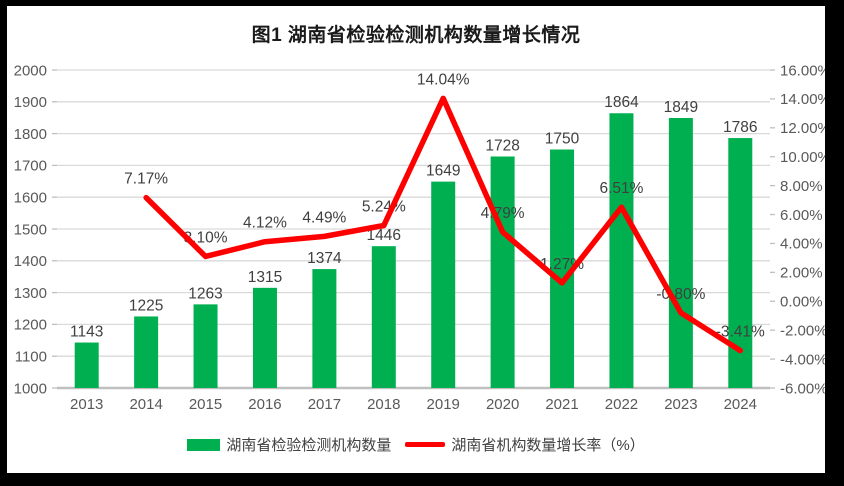  I want to click on legend-item-line: 湖南省机构数量增长率（%）, so click(525, 444).